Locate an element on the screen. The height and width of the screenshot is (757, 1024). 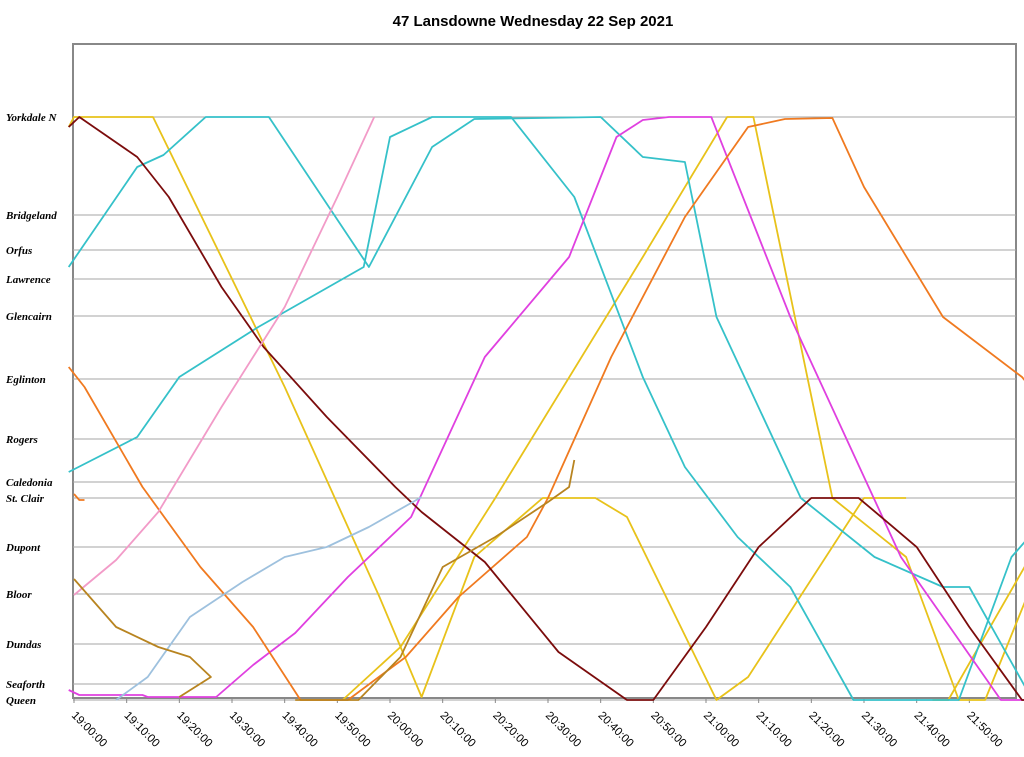
y-tick-label: Queen is located at coordinates (21, 701).